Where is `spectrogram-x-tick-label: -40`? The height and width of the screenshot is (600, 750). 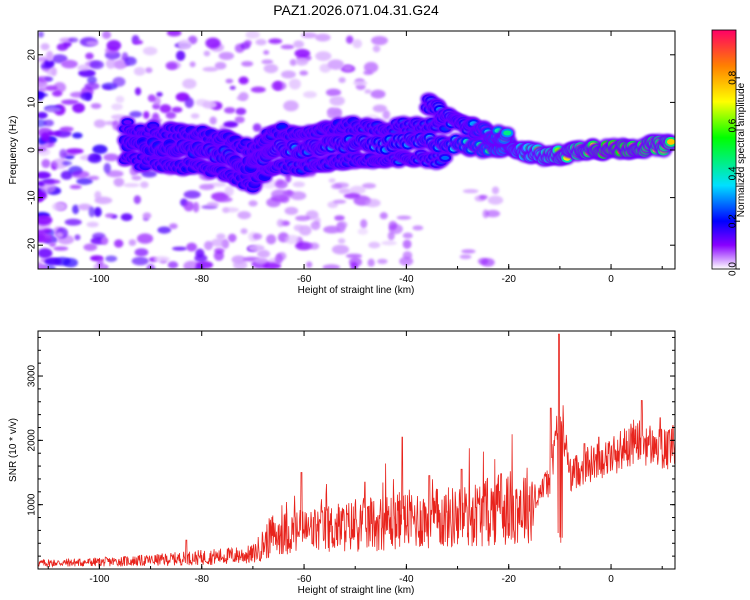 spectrogram-x-tick-label: -40 is located at coordinates (406, 279).